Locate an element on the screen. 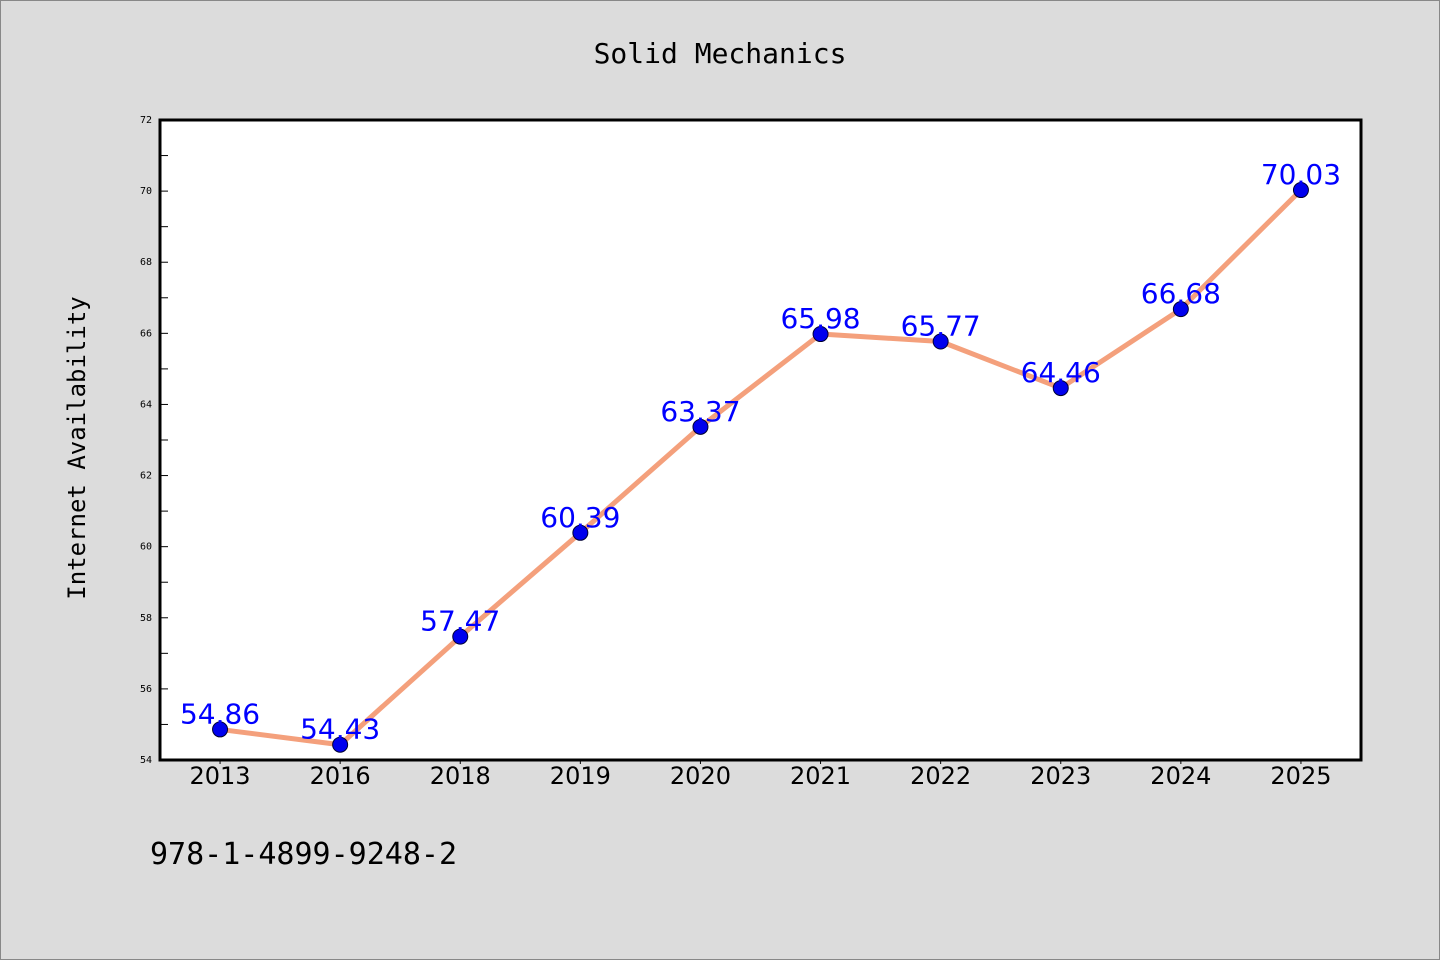 This screenshot has width=1440, height=960. data-label: 60.39 is located at coordinates (580, 517).